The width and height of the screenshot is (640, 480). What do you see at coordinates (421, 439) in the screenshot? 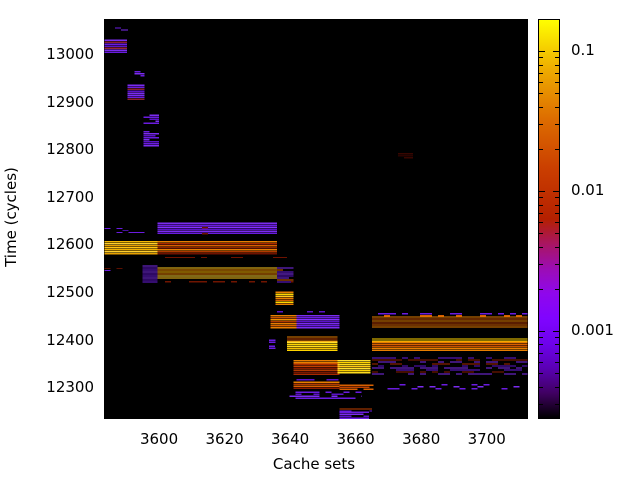
I see `x-tick-label: 3680` at bounding box center [421, 439].